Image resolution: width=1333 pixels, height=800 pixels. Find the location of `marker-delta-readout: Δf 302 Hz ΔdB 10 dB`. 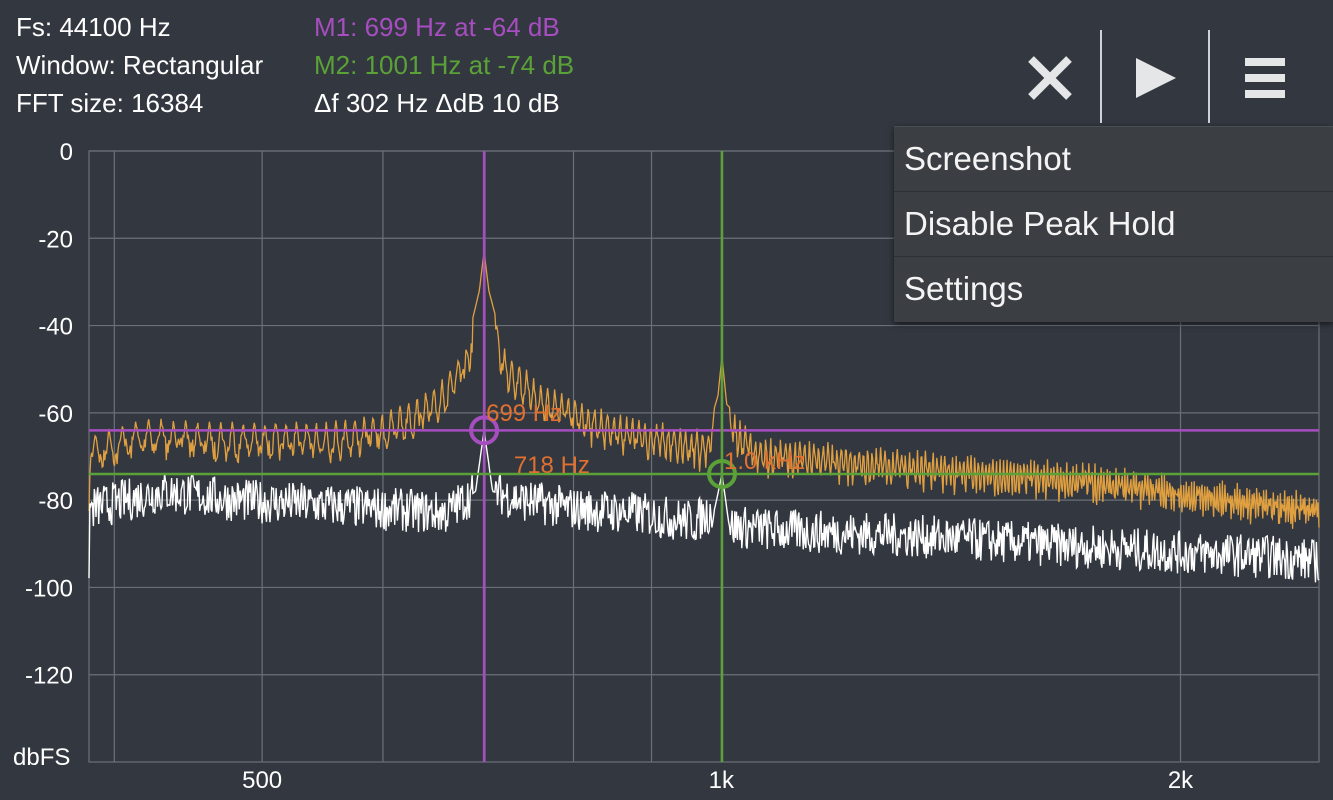

marker-delta-readout: Δf 302 Hz ΔdB 10 dB is located at coordinates (437, 103).